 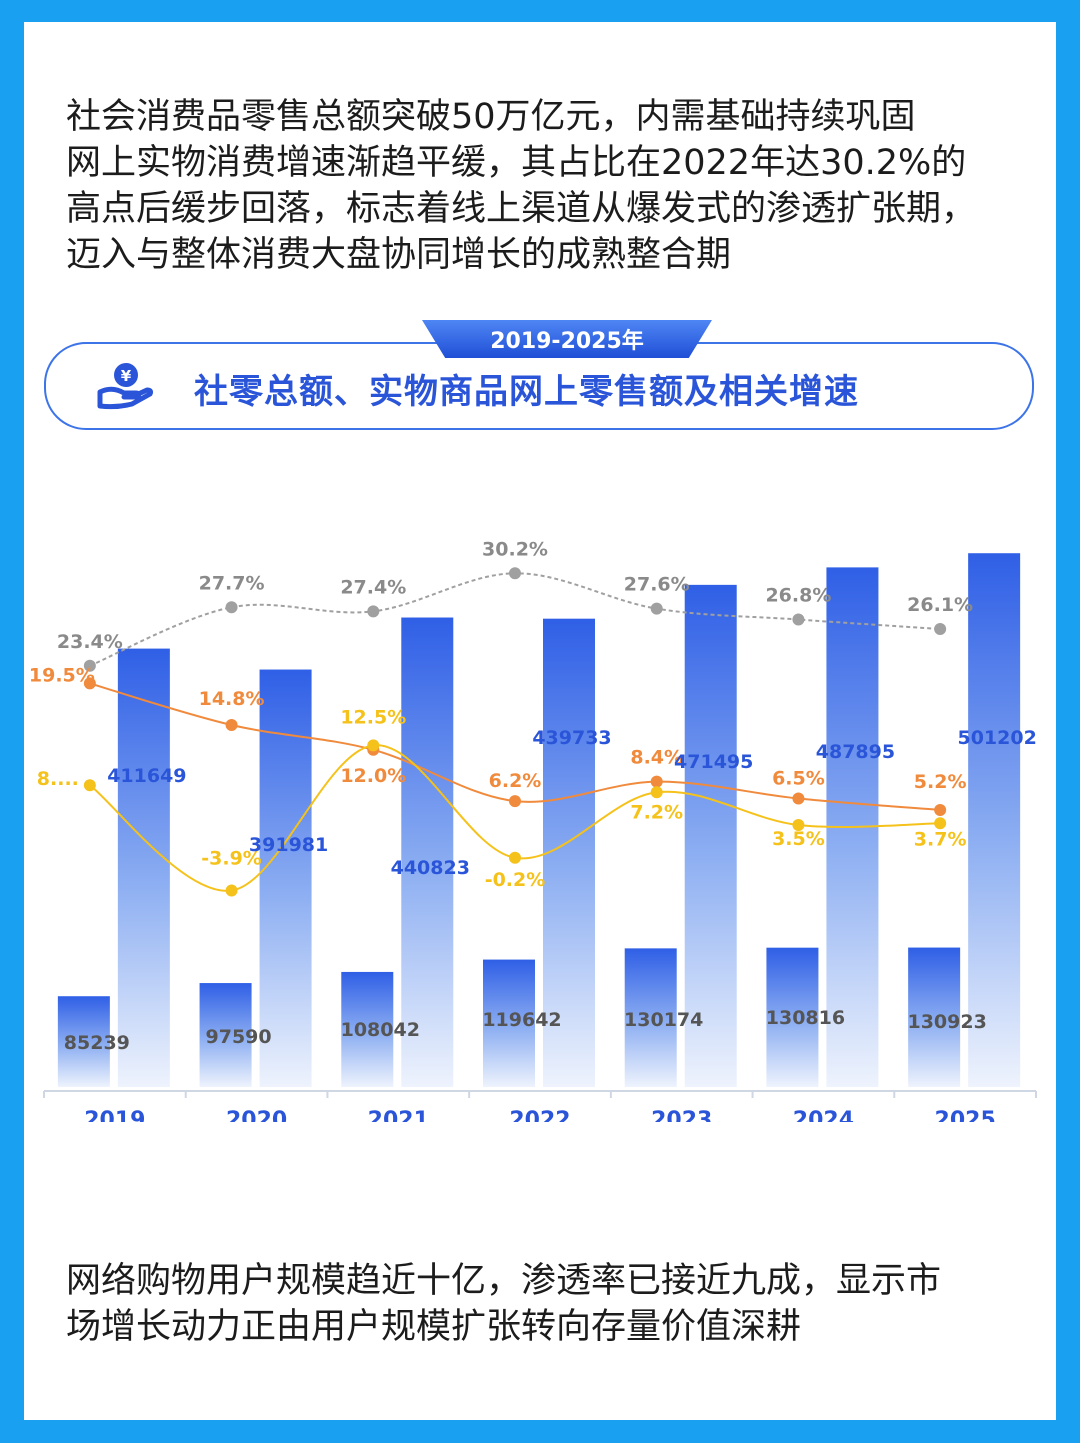 I want to click on bar-total-label-2023: 471495, so click(x=713, y=762).